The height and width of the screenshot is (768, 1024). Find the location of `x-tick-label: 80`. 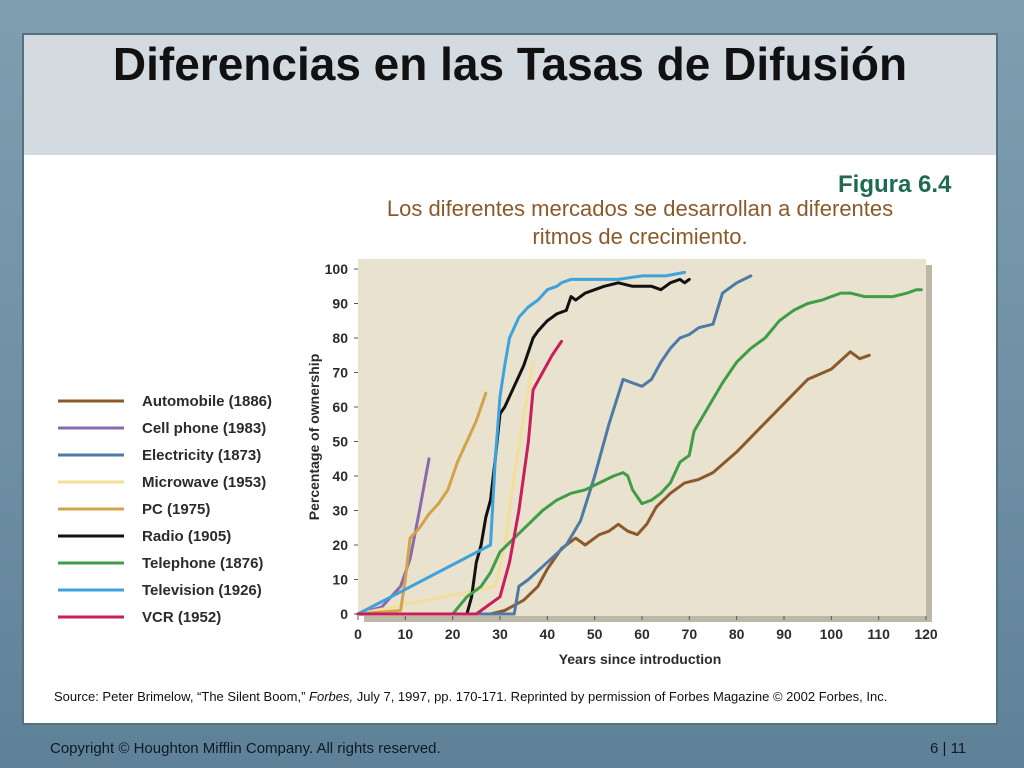

x-tick-label: 80 is located at coordinates (737, 634).